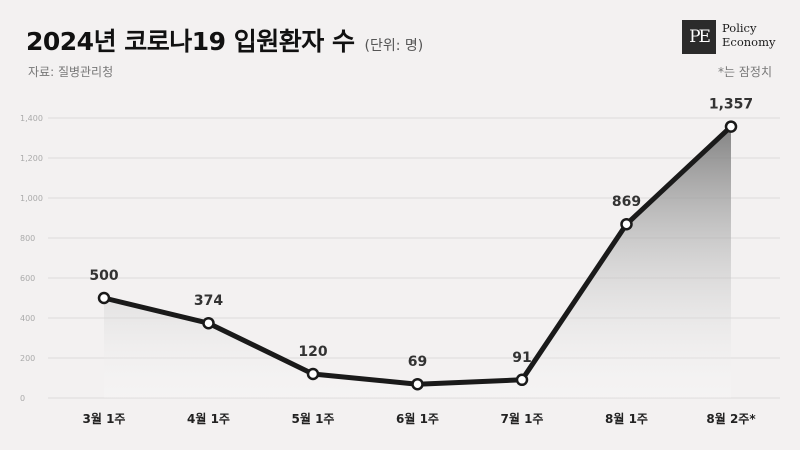 Image resolution: width=800 pixels, height=450 pixels. I want to click on source-label: 자료: 질병관리청, so click(71, 72).